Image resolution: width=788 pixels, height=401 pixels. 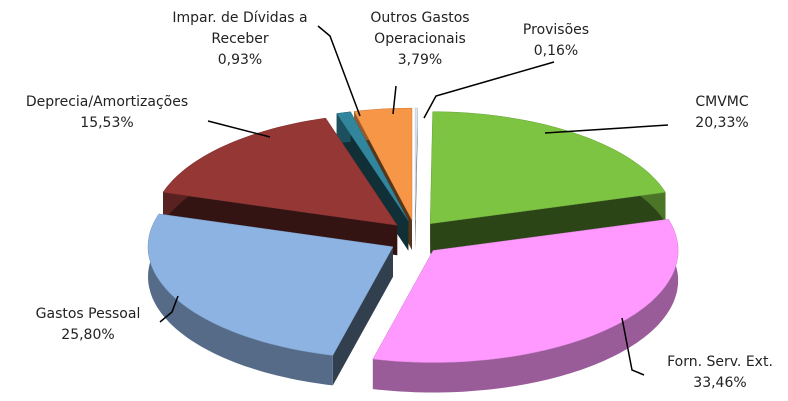 I want to click on slice-label: Provisões 0,16%, so click(x=556, y=41).